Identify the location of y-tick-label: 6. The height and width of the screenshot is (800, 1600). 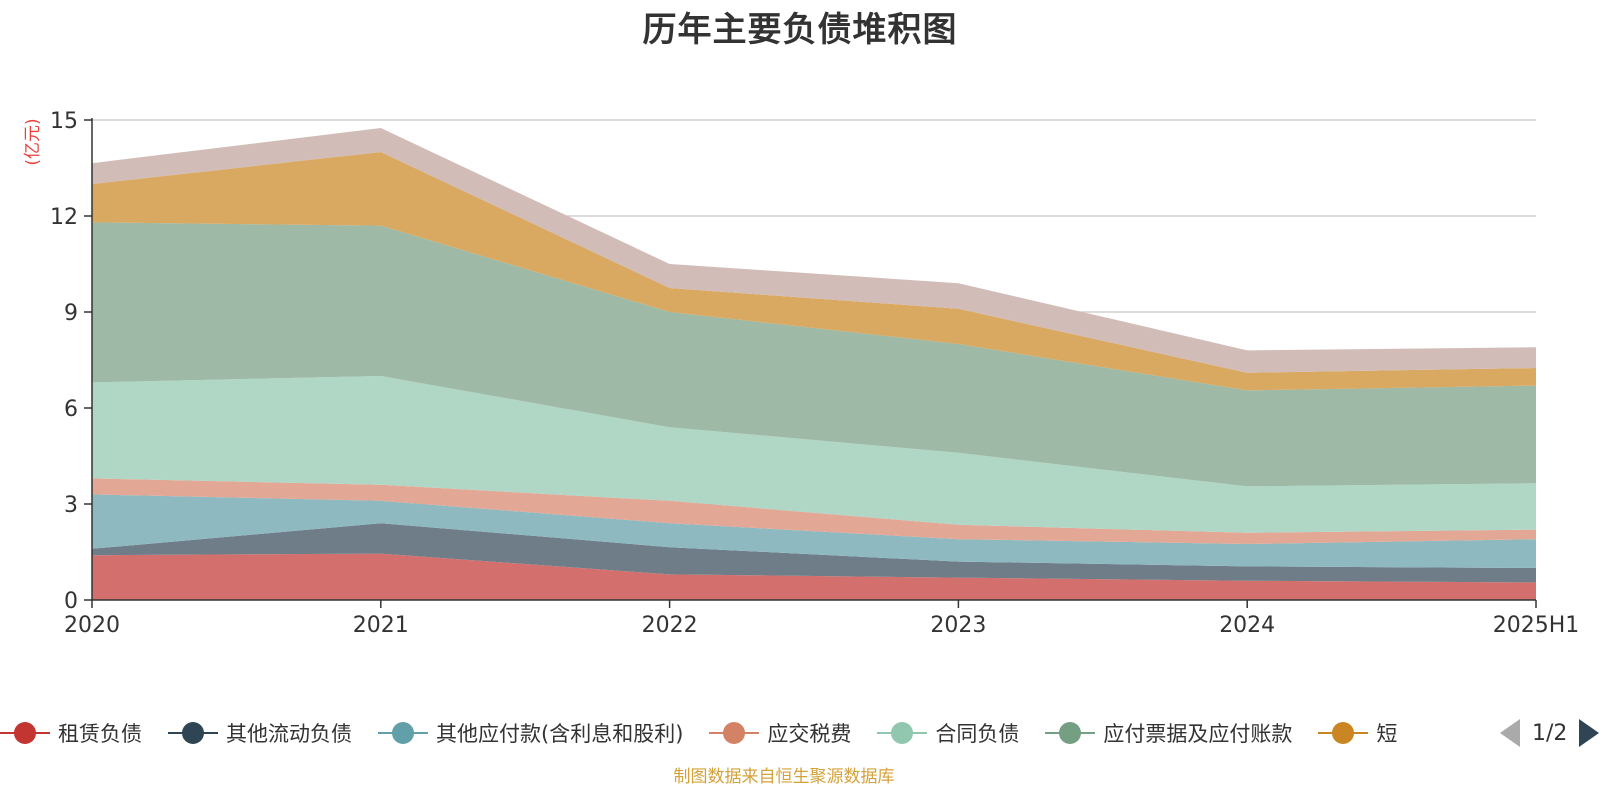
(71, 409).